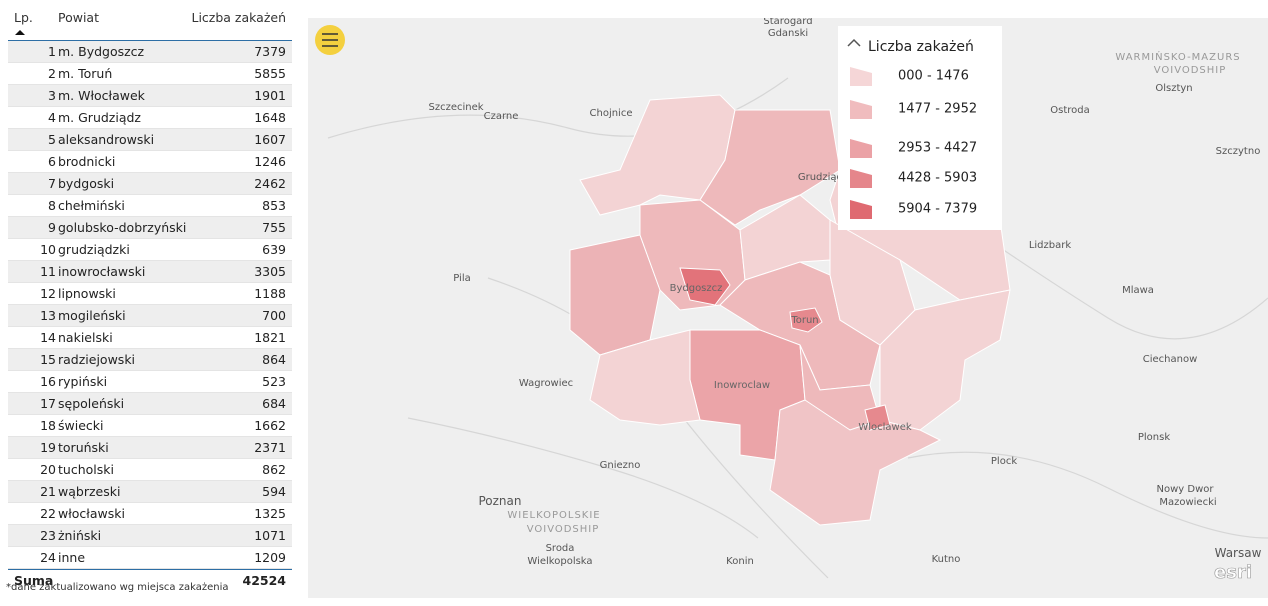 The image size is (1268, 606). I want to click on table-row: 15 radziejowski 864, so click(150, 360).